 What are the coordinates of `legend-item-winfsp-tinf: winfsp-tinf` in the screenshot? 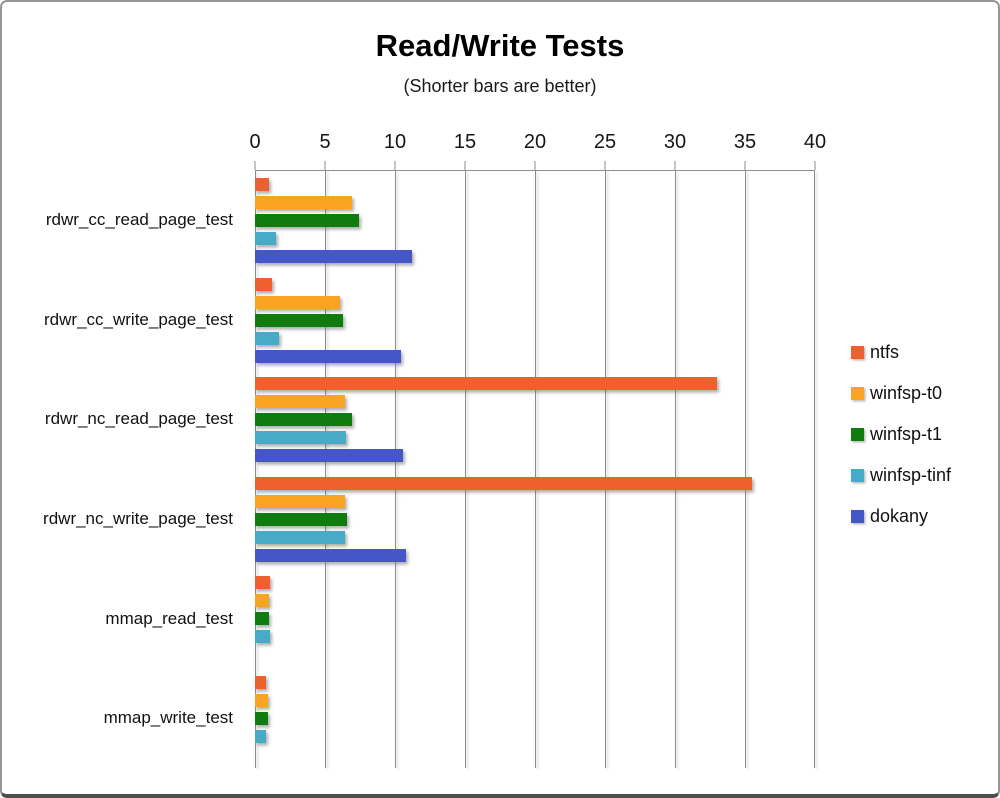 It's located at (901, 475).